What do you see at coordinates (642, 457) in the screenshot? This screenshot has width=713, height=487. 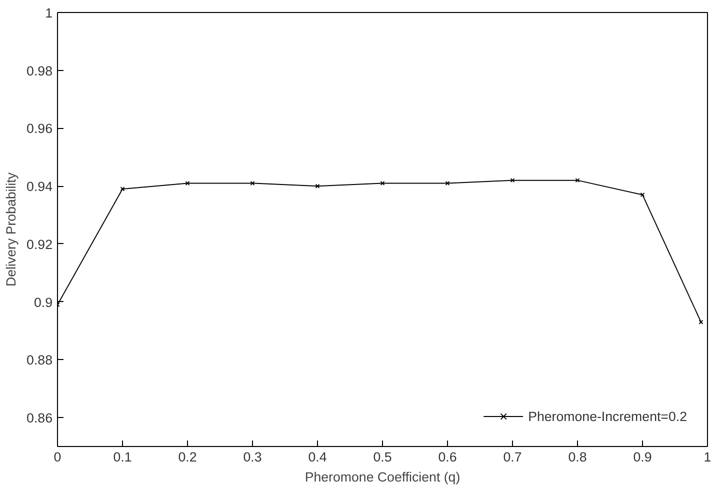 I see `x-tick-label: 0.9` at bounding box center [642, 457].